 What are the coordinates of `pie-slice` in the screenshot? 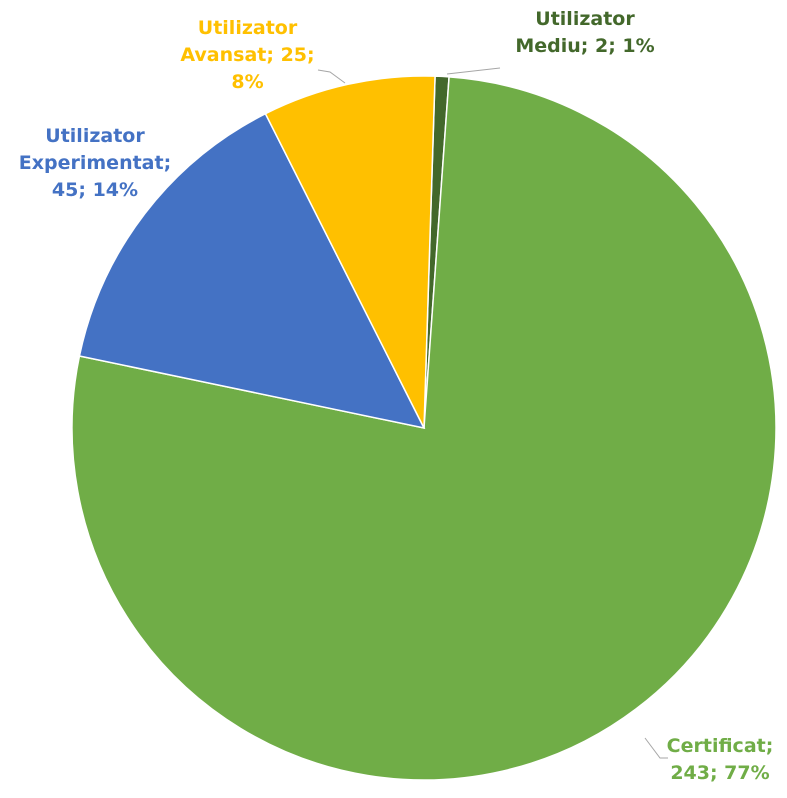 It's located at (350, 252).